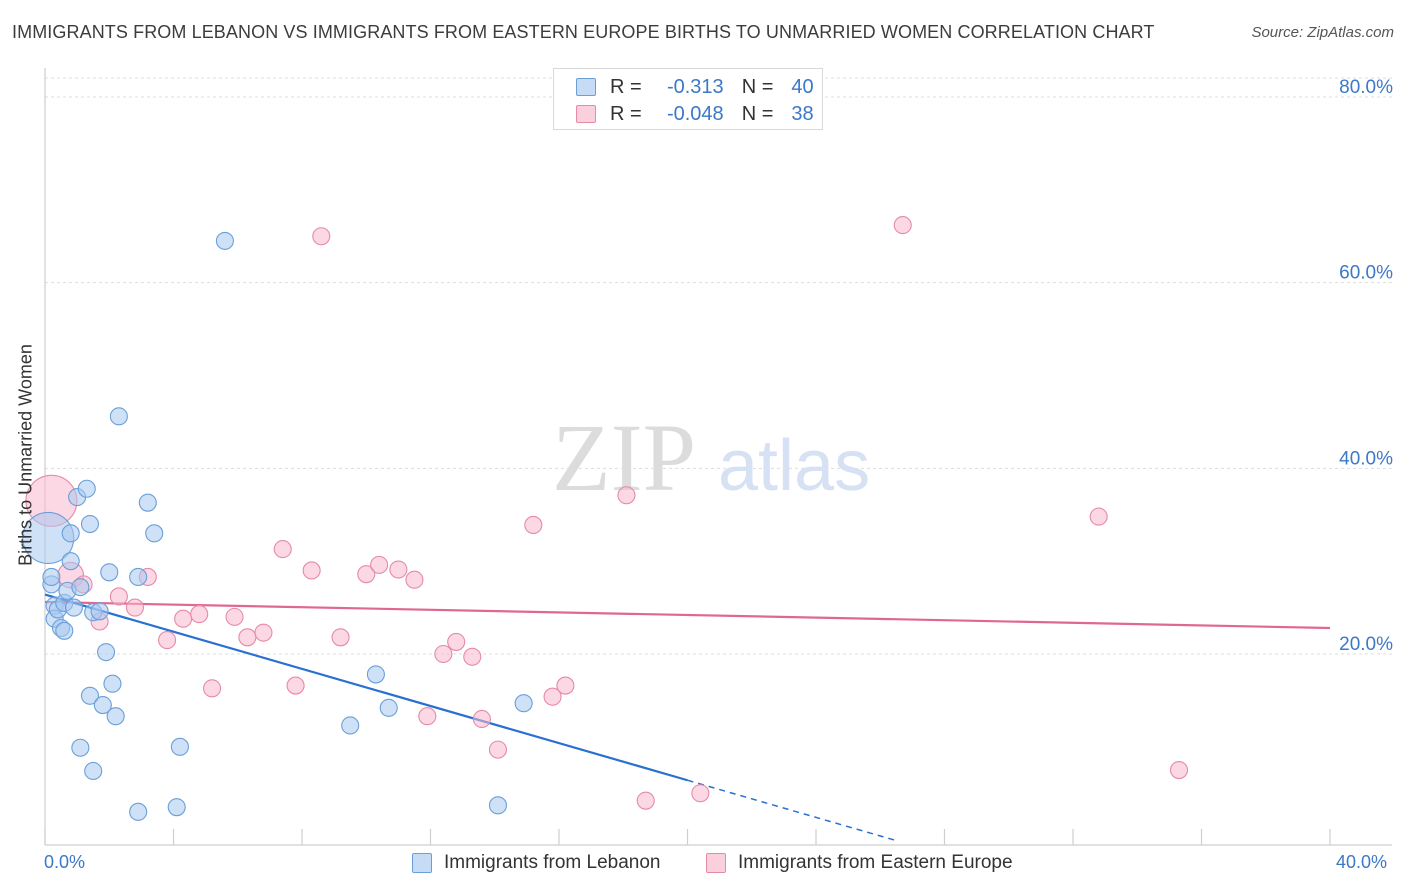 The height and width of the screenshot is (892, 1406). Describe the element at coordinates (1362, 862) in the screenshot. I see `x-tick-label-max: 40.0%` at that location.